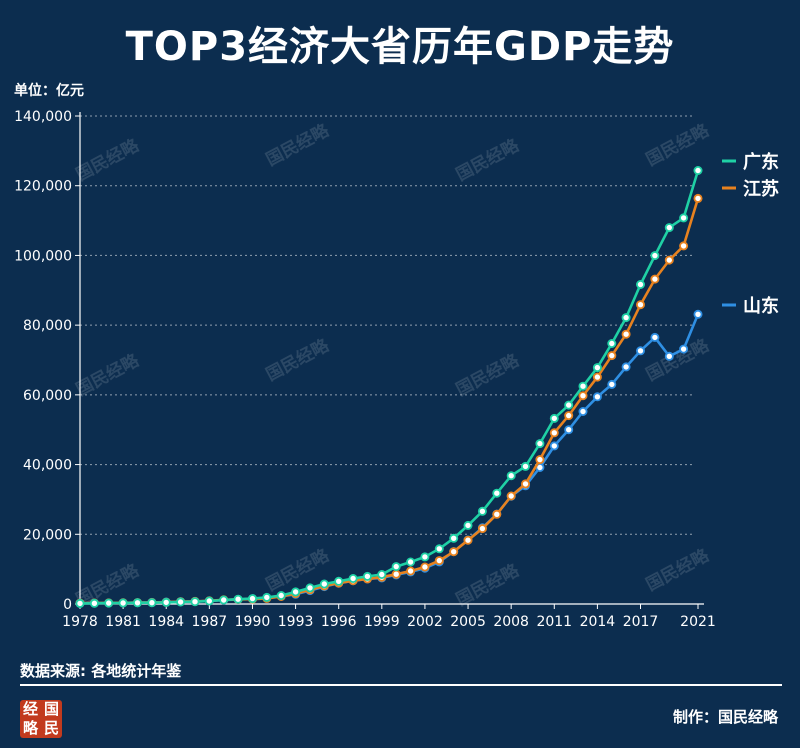 Image resolution: width=800 pixels, height=748 pixels. What do you see at coordinates (339, 622) in the screenshot?
I see `x-tick-label: 1996` at bounding box center [339, 622].